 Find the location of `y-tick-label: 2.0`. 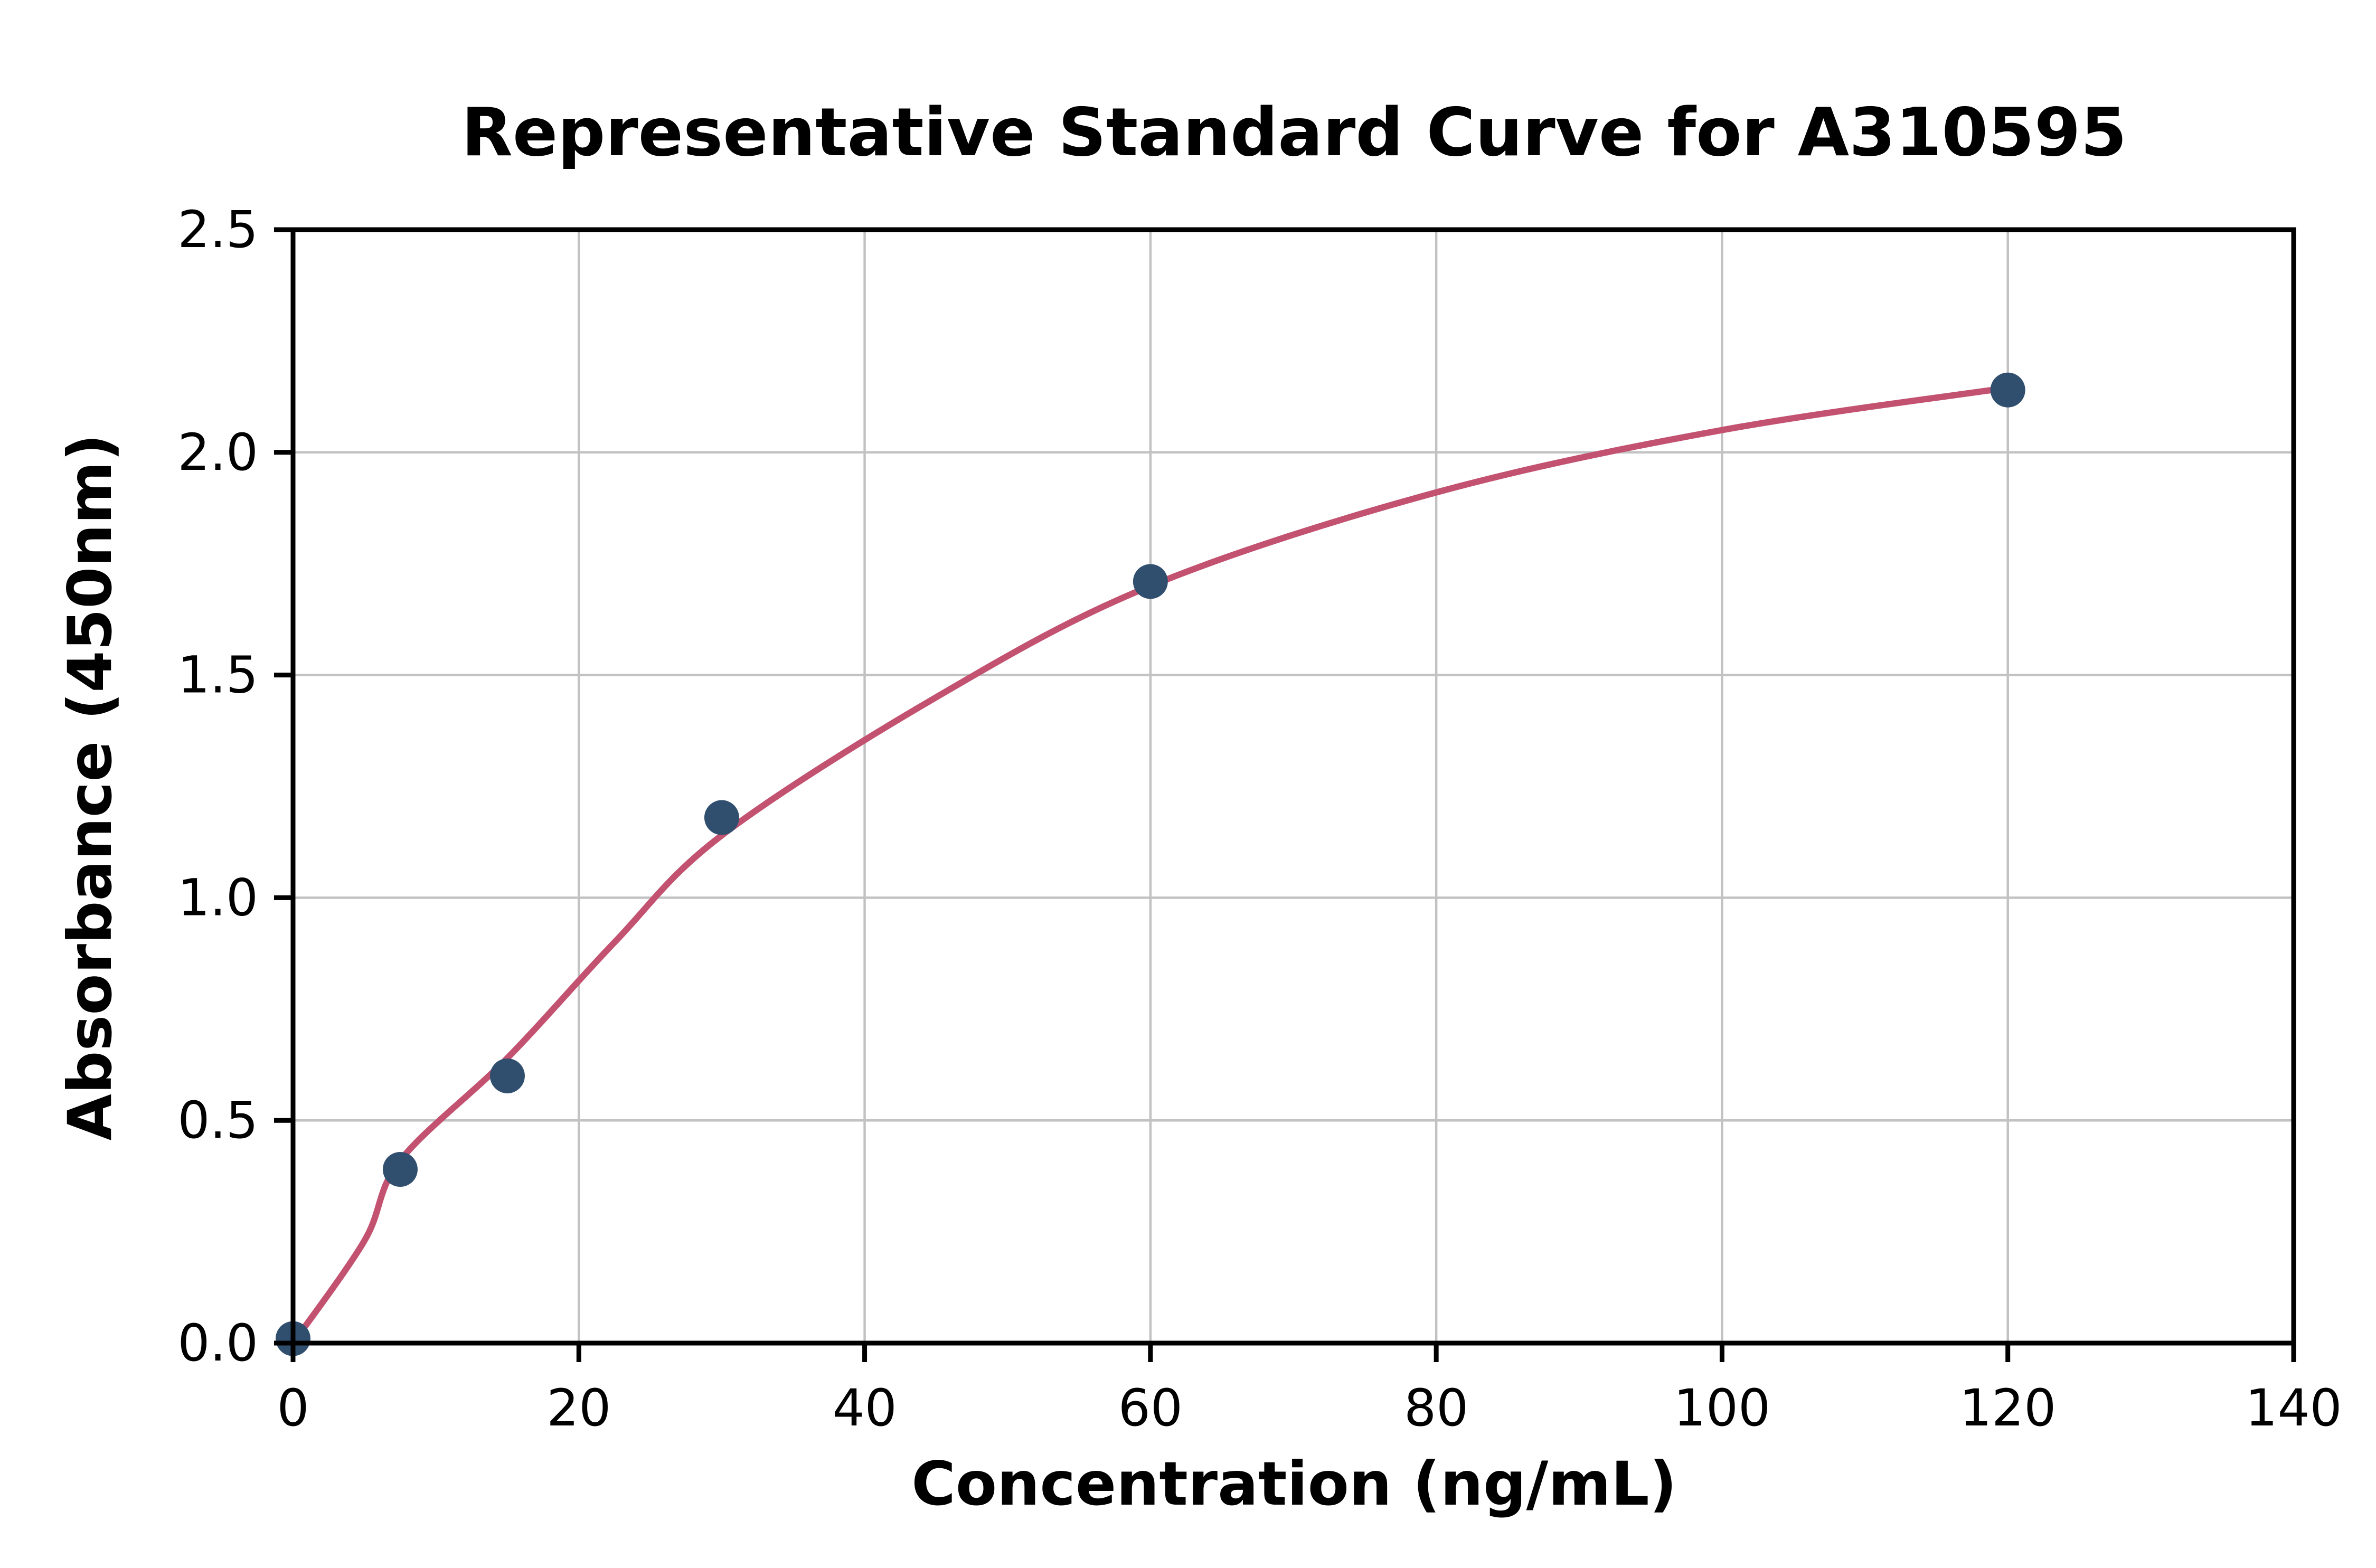

y-tick-label: 2.0 is located at coordinates (217, 452).